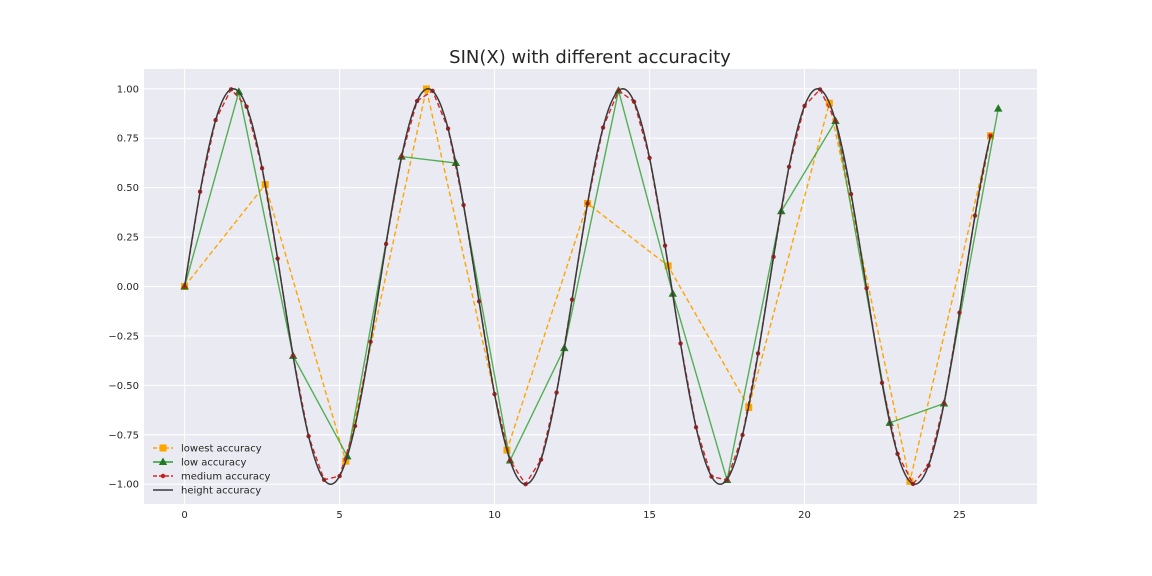  Describe the element at coordinates (494, 515) in the screenshot. I see `x-tick-label: 10` at that location.